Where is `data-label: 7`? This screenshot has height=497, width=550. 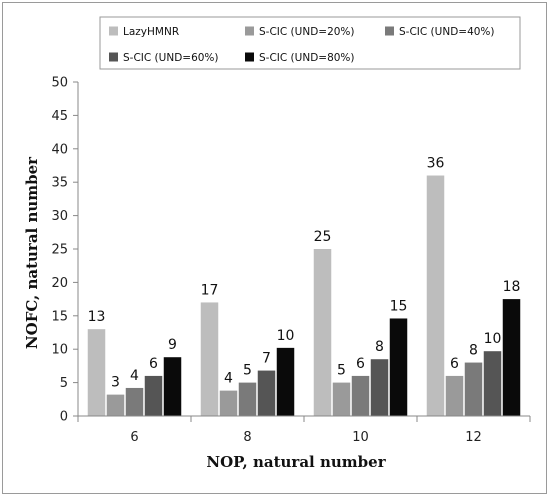 data-label: 7 is located at coordinates (266, 359).